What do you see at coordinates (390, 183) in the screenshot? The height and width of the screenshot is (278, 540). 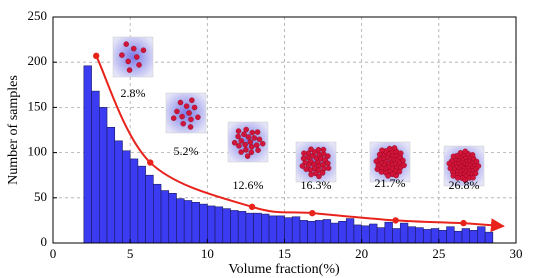 I see `annotation: 21.7%` at bounding box center [390, 183].